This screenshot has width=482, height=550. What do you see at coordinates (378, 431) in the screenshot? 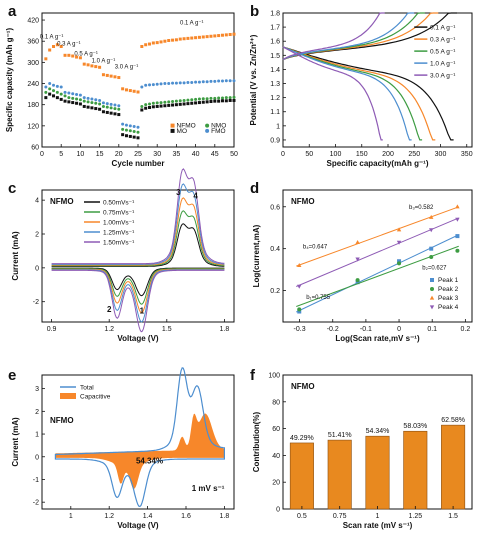
I see `panel-f-value-label: 54.34%` at bounding box center [378, 431].